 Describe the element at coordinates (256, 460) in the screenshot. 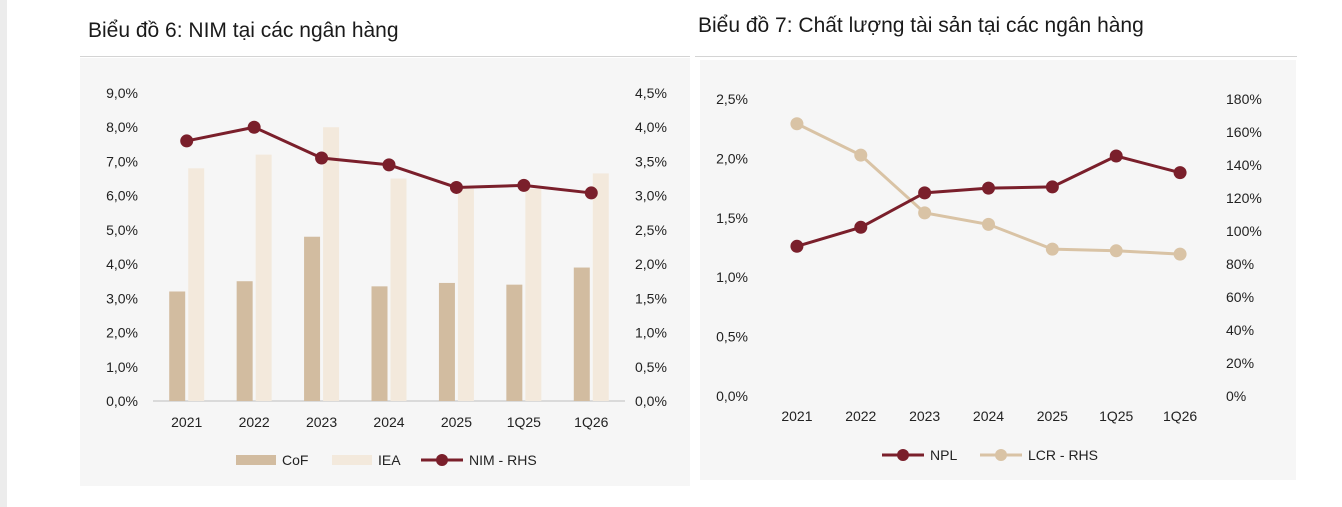

I see `chart-6-legend-swatch-cof` at that location.